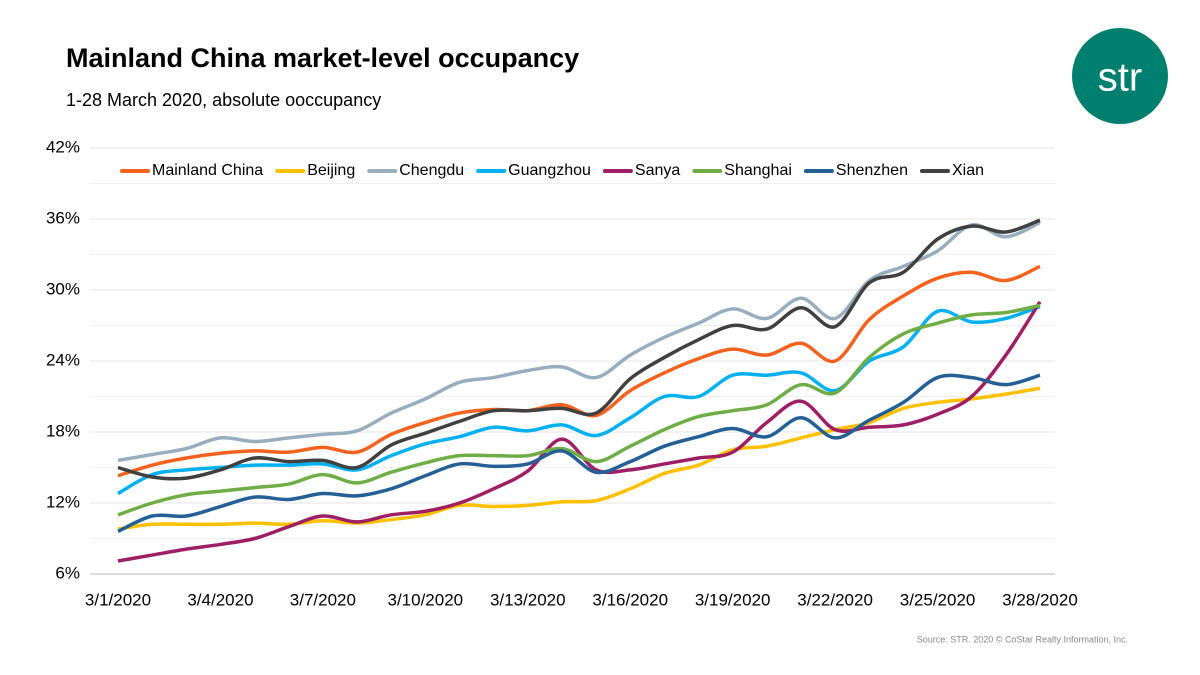 Image resolution: width=1200 pixels, height=675 pixels. I want to click on x-tick-label: 3/7/2020, so click(323, 599).